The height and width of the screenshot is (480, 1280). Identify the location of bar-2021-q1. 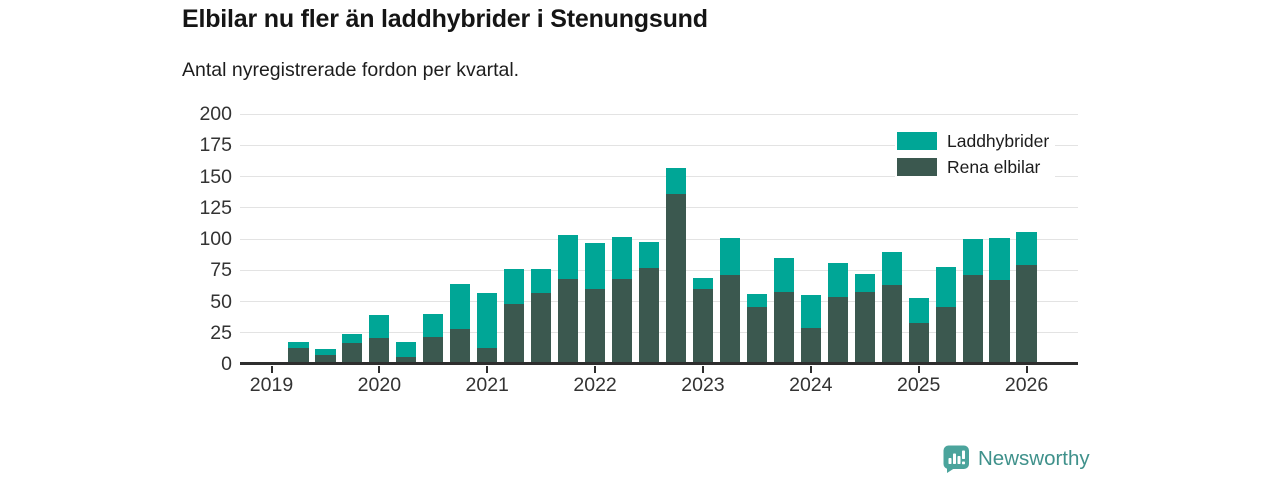
(487, 328).